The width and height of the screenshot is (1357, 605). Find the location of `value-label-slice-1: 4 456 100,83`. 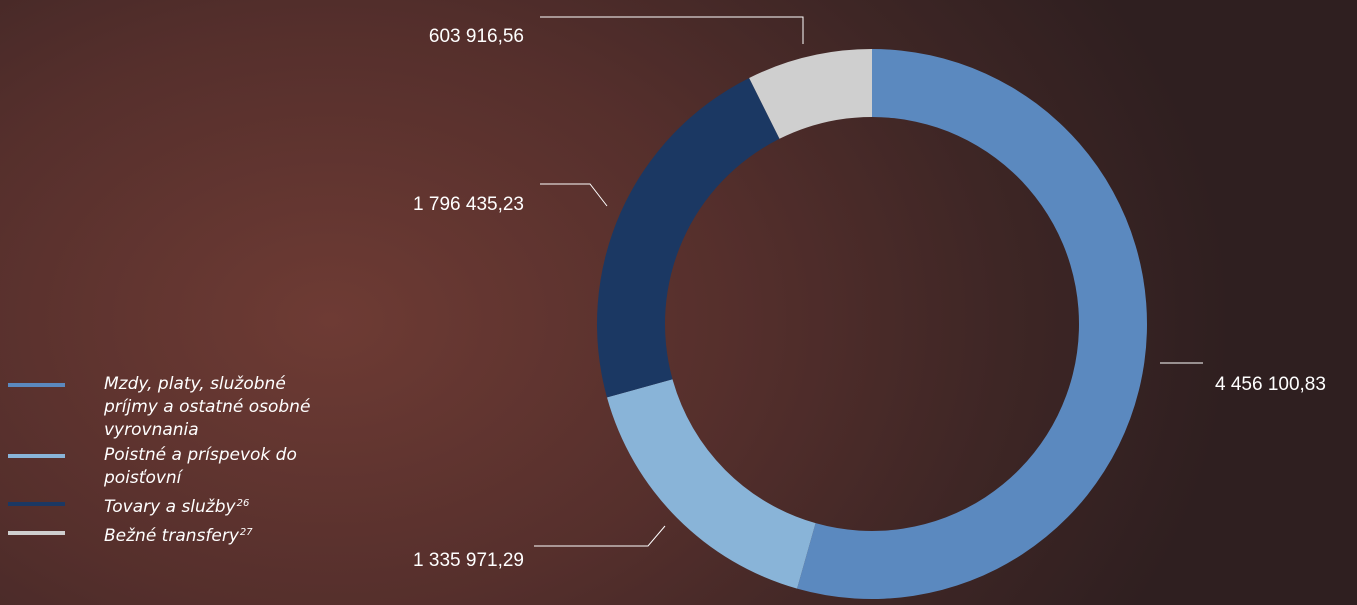

value-label-slice-1: 4 456 100,83 is located at coordinates (1270, 384).